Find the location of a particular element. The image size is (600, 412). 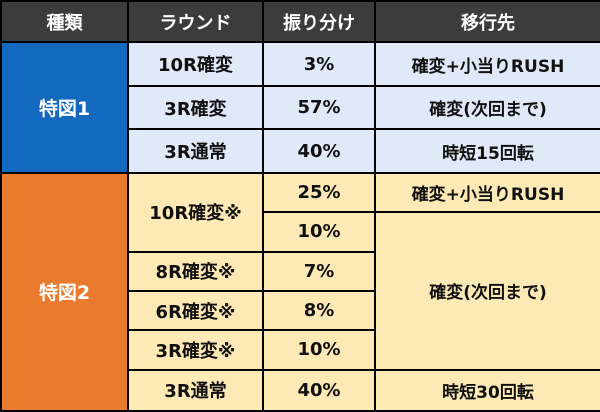

ratio-cell: 57% is located at coordinates (319, 107).